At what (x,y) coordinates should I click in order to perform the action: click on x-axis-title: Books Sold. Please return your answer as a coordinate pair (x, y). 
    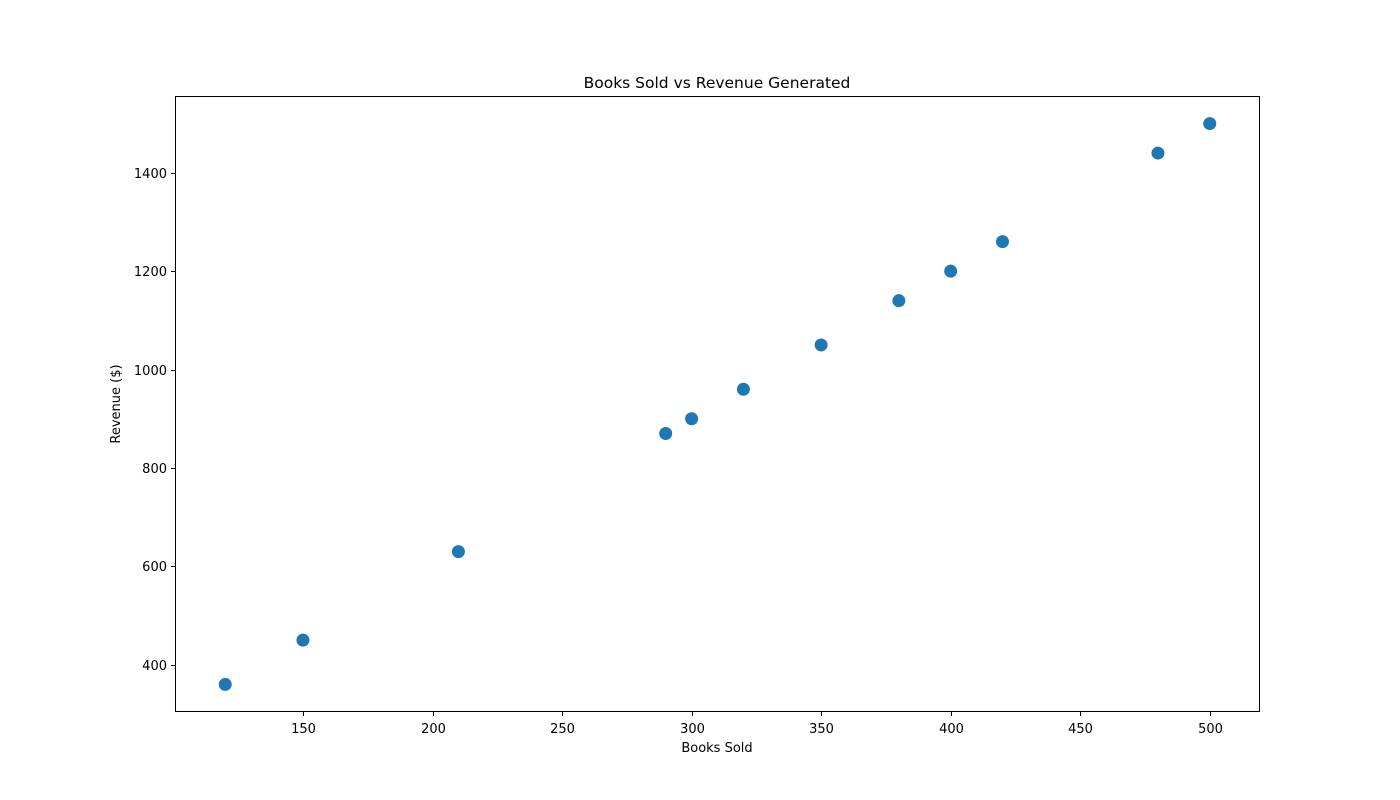
    Looking at the image, I should click on (716, 748).